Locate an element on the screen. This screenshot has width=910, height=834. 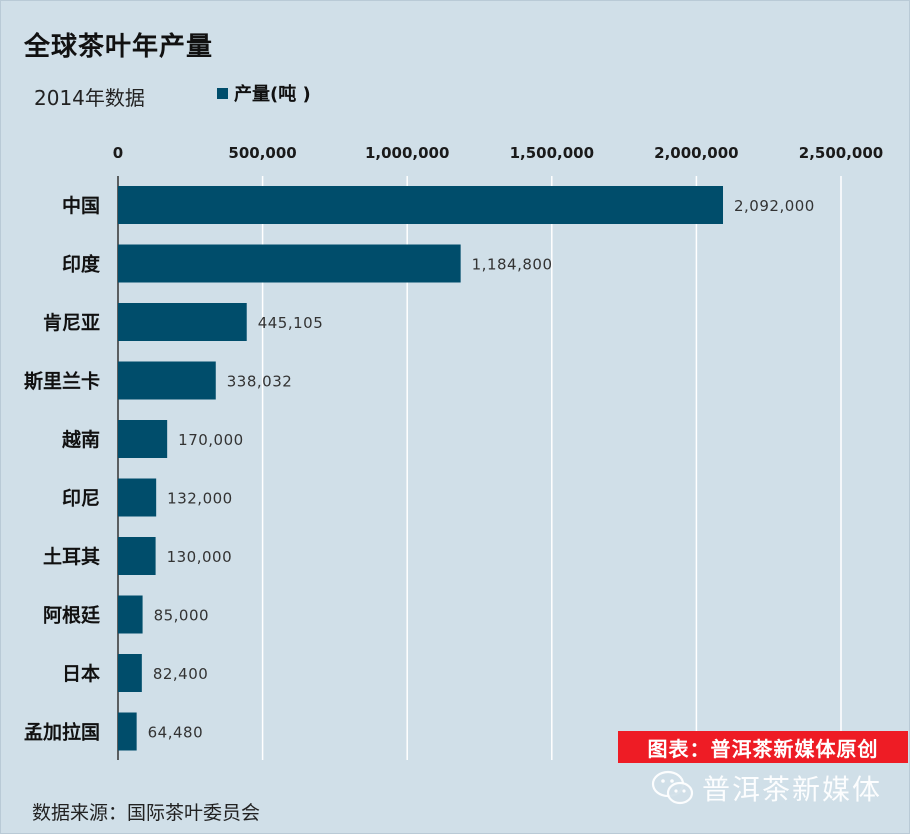
legend: 产量(吨 ) is located at coordinates (264, 93).